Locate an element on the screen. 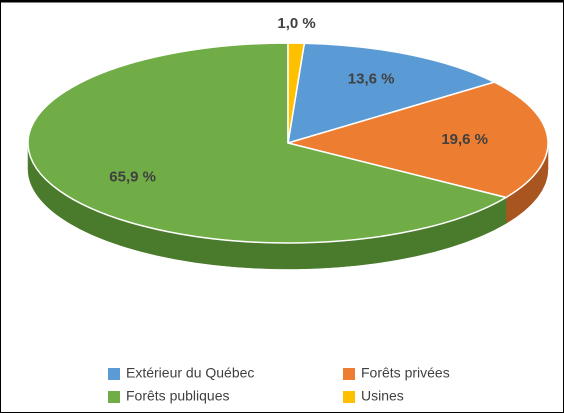 This screenshot has width=564, height=413. data-label: 13,6 % is located at coordinates (371, 78).